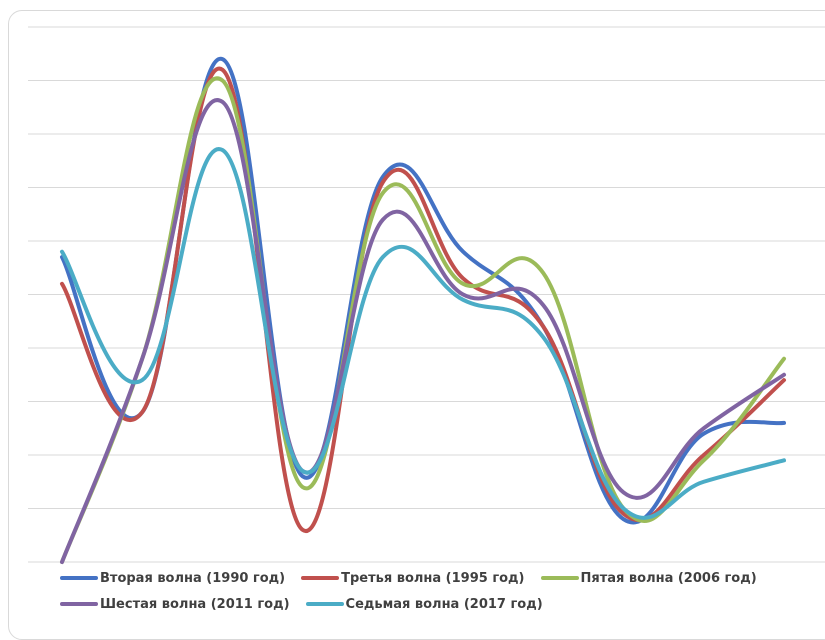 The image size is (825, 640). I want to click on legend-item-wave-7: Седьмая волна (2017 год), so click(424, 604).